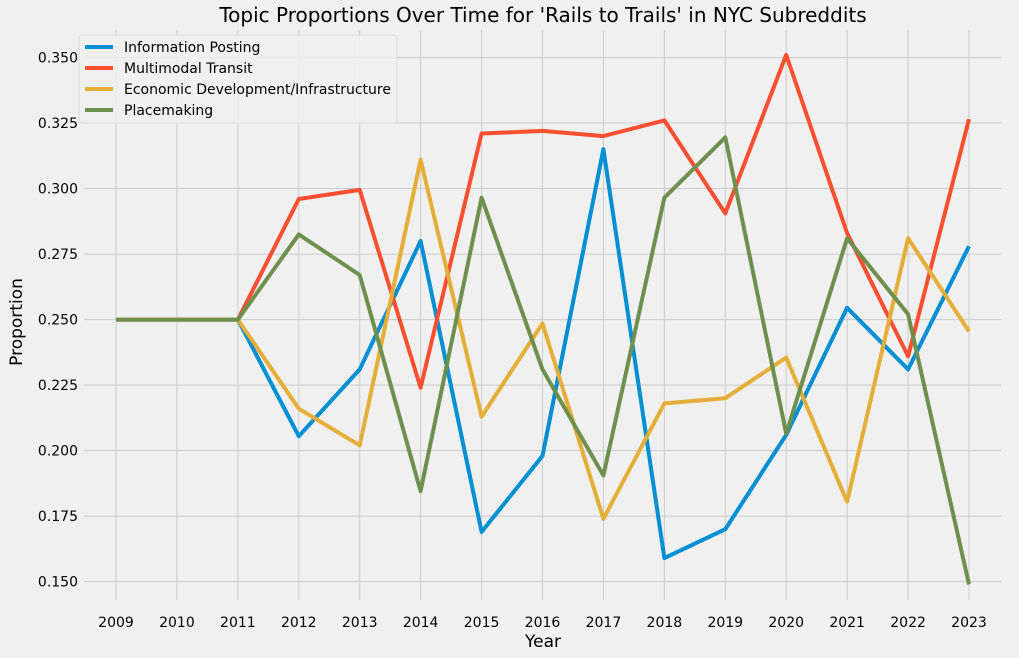 The width and height of the screenshot is (1019, 658). I want to click on x-tick-label: 2010, so click(177, 623).